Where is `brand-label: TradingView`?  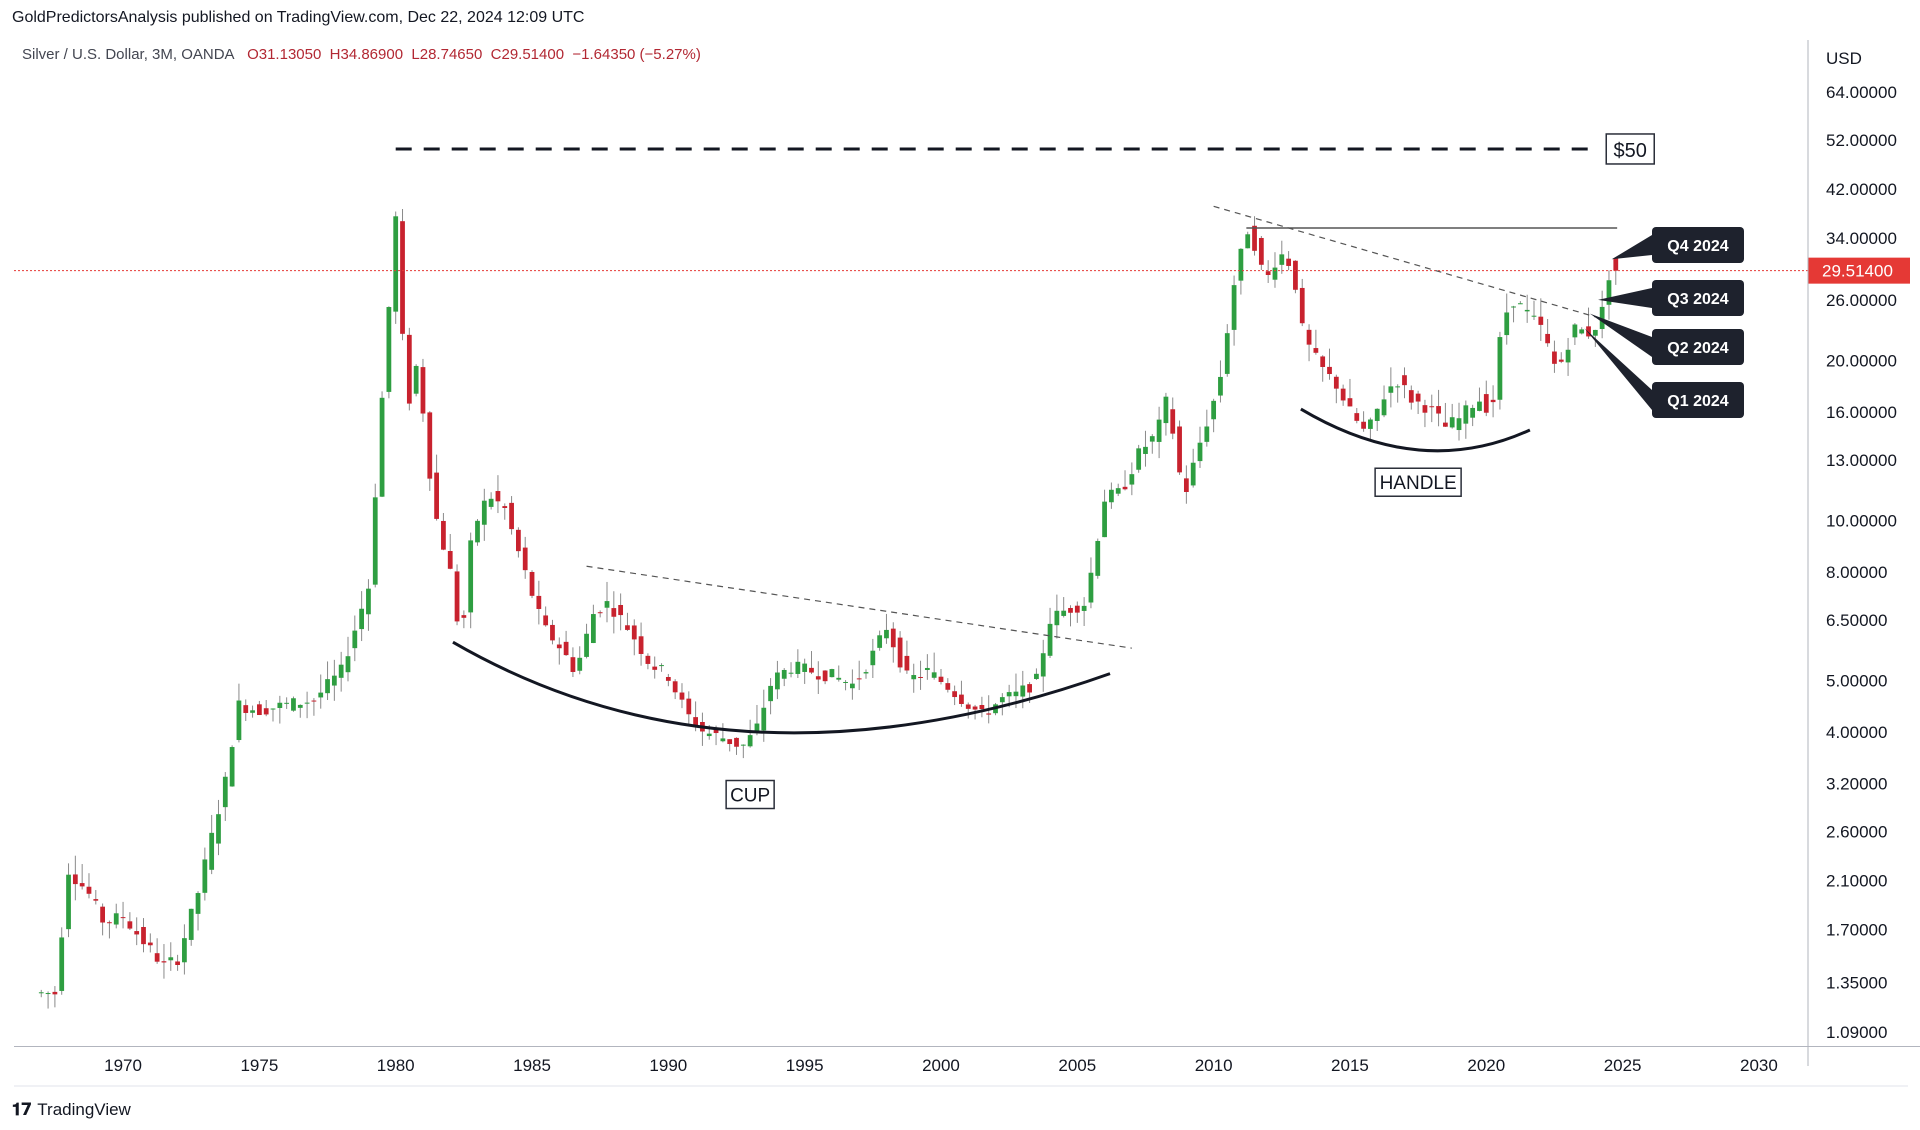 brand-label: TradingView is located at coordinates (84, 1109).